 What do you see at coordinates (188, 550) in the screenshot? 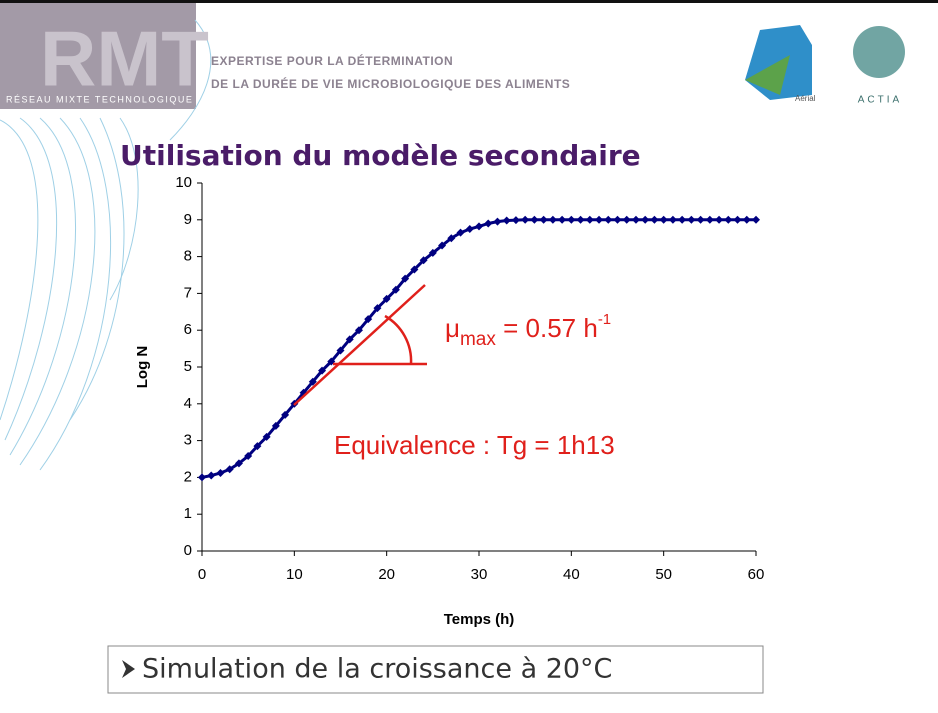
I see `y-tick-label: 0` at bounding box center [188, 550].